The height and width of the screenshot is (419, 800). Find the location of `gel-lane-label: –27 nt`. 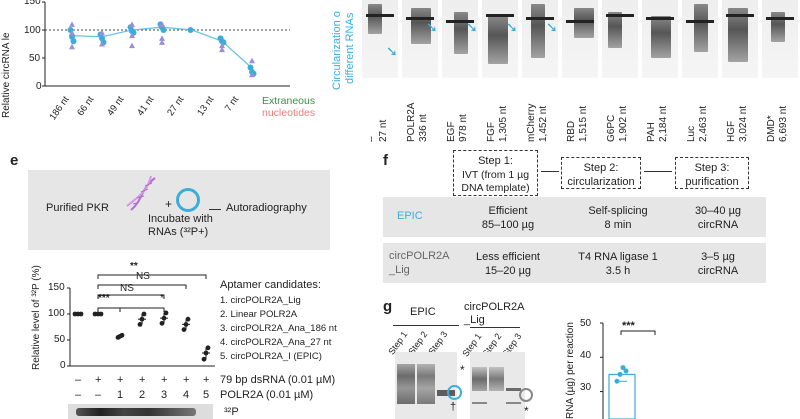

gel-lane-label: –27 nt is located at coordinates (377, 130).